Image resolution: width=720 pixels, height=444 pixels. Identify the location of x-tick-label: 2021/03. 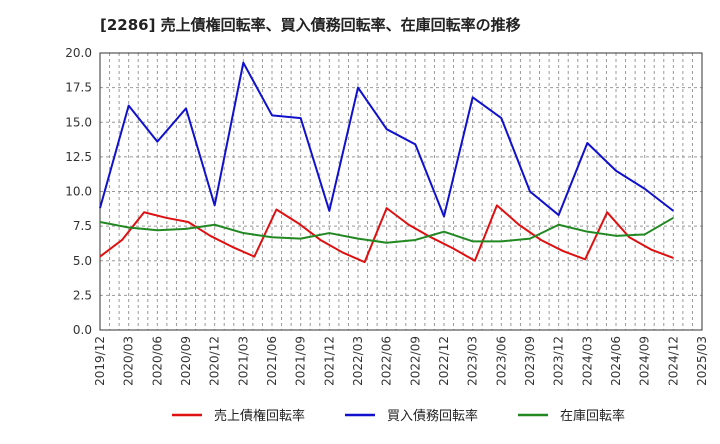
(243, 361).